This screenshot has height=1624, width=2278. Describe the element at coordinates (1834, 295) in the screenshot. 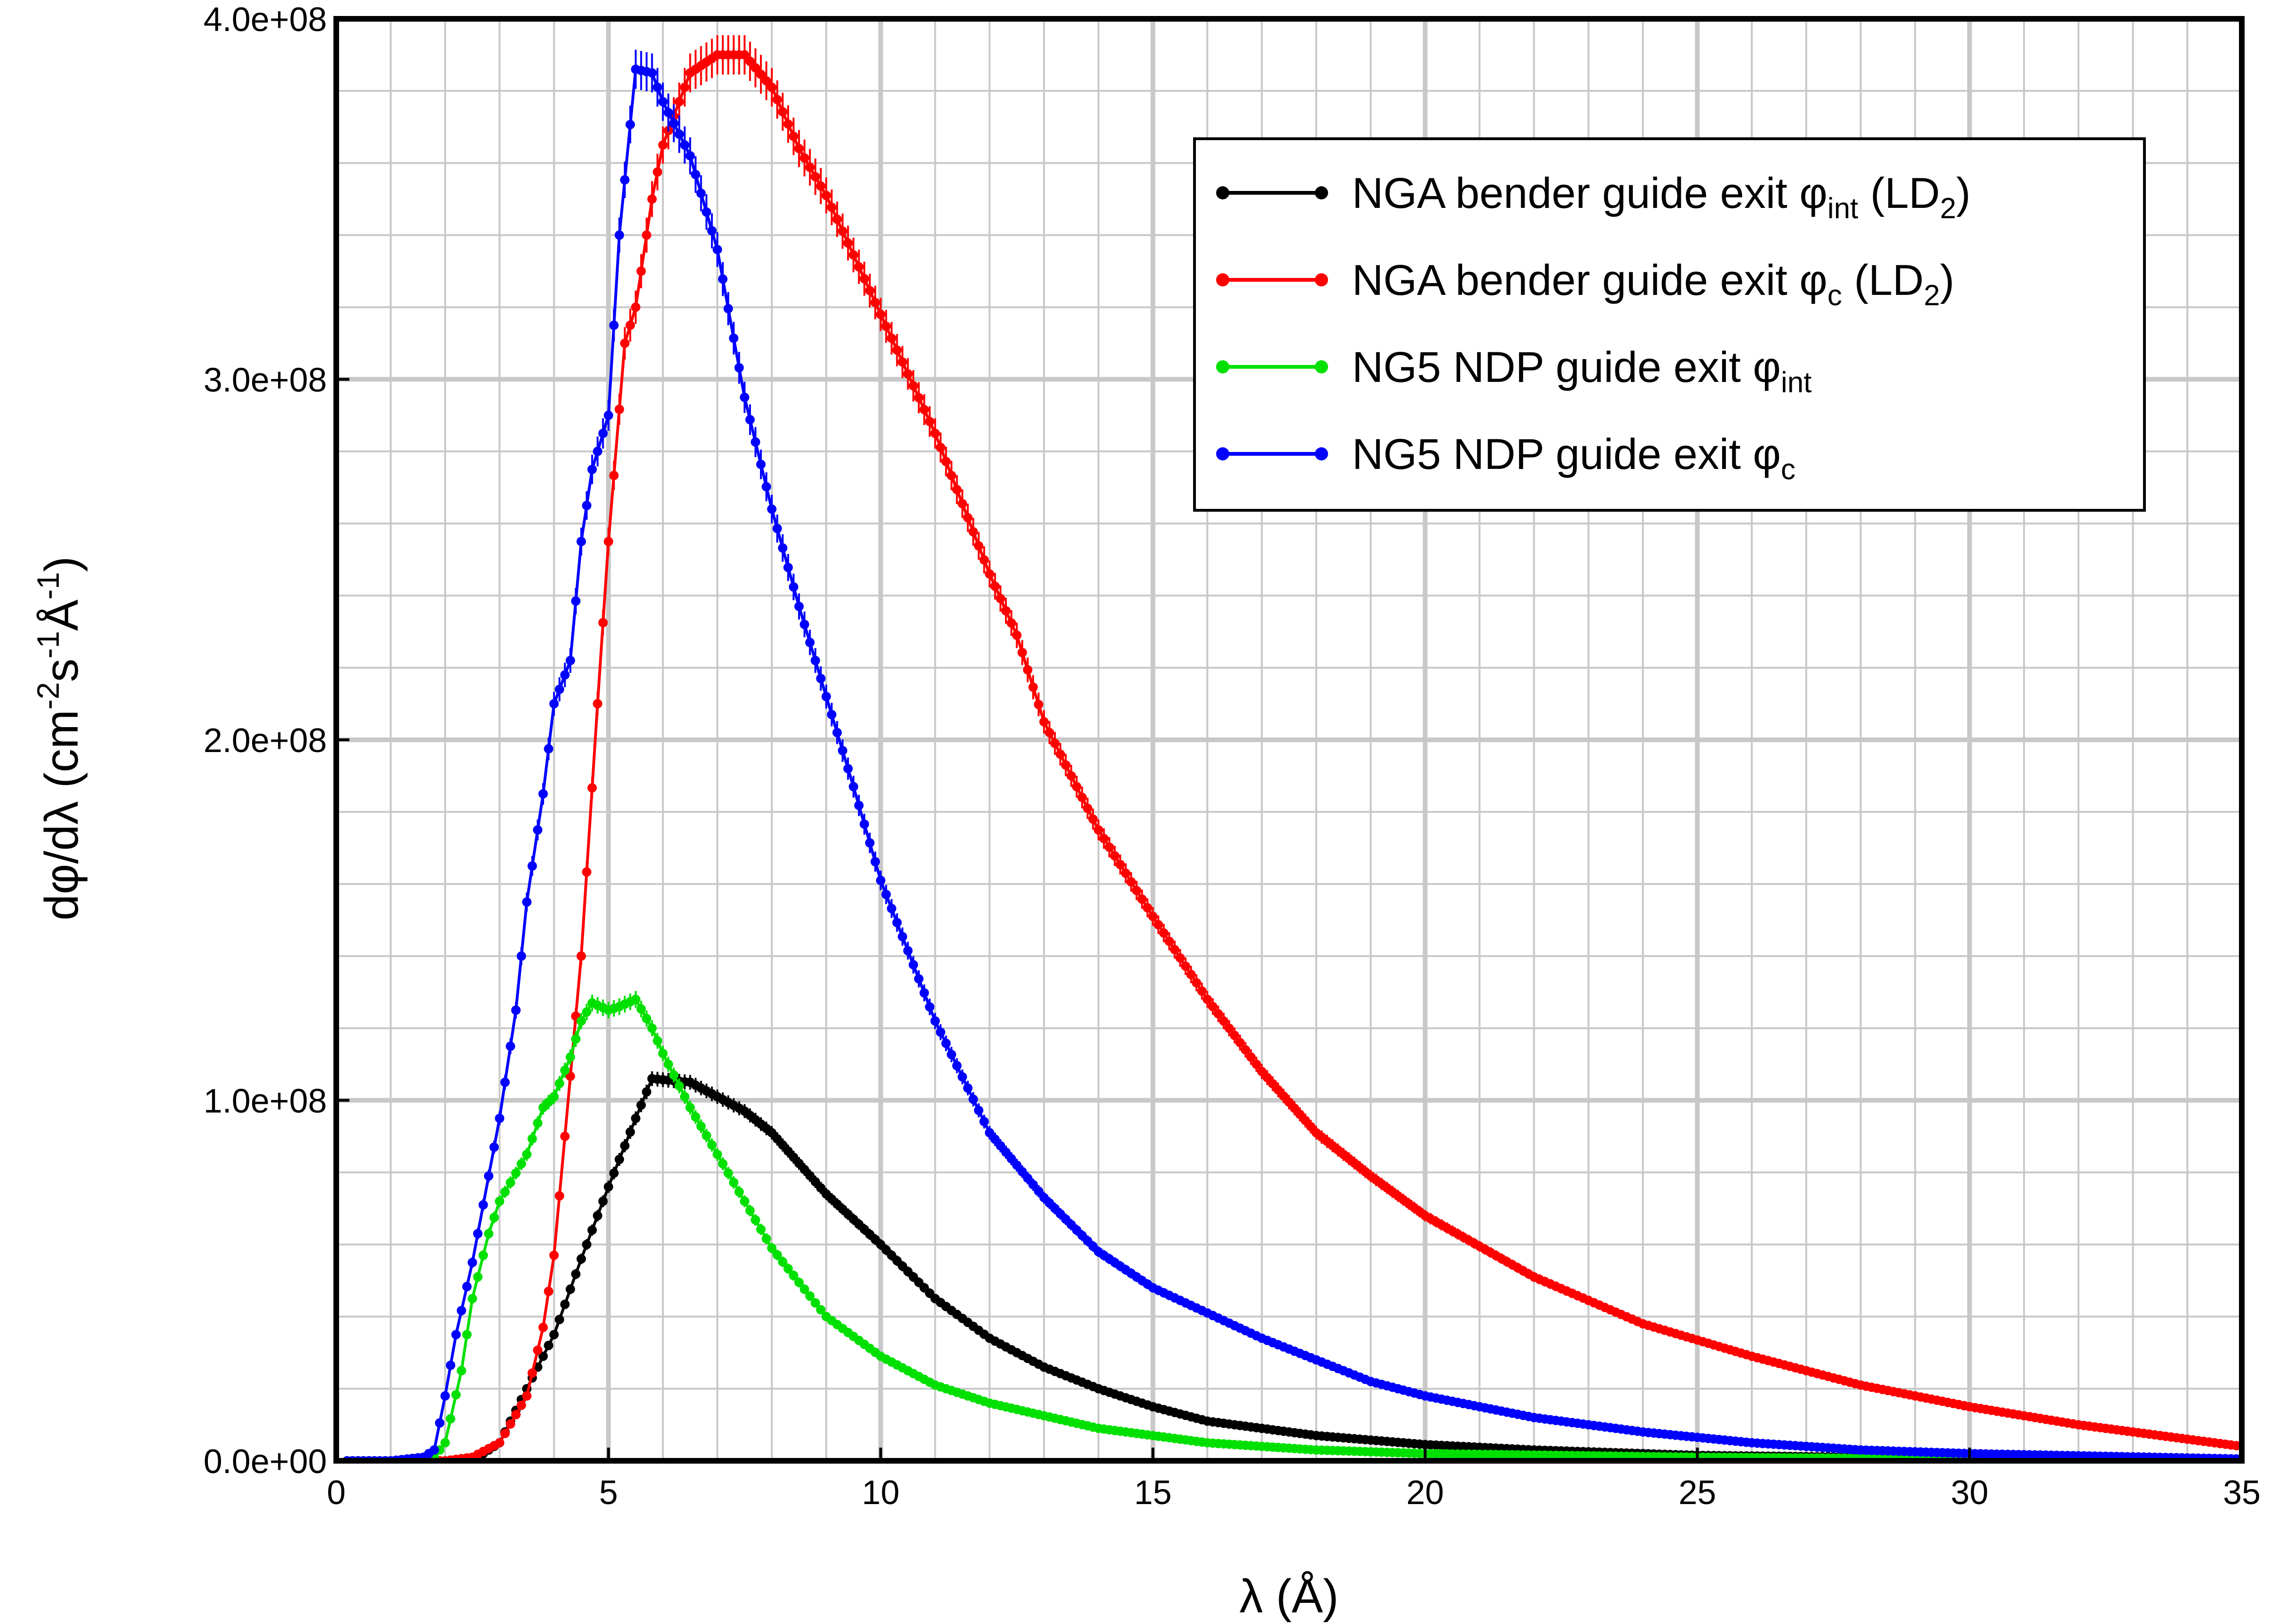

I see `legend-label-nga-c-sub1: c` at that location.